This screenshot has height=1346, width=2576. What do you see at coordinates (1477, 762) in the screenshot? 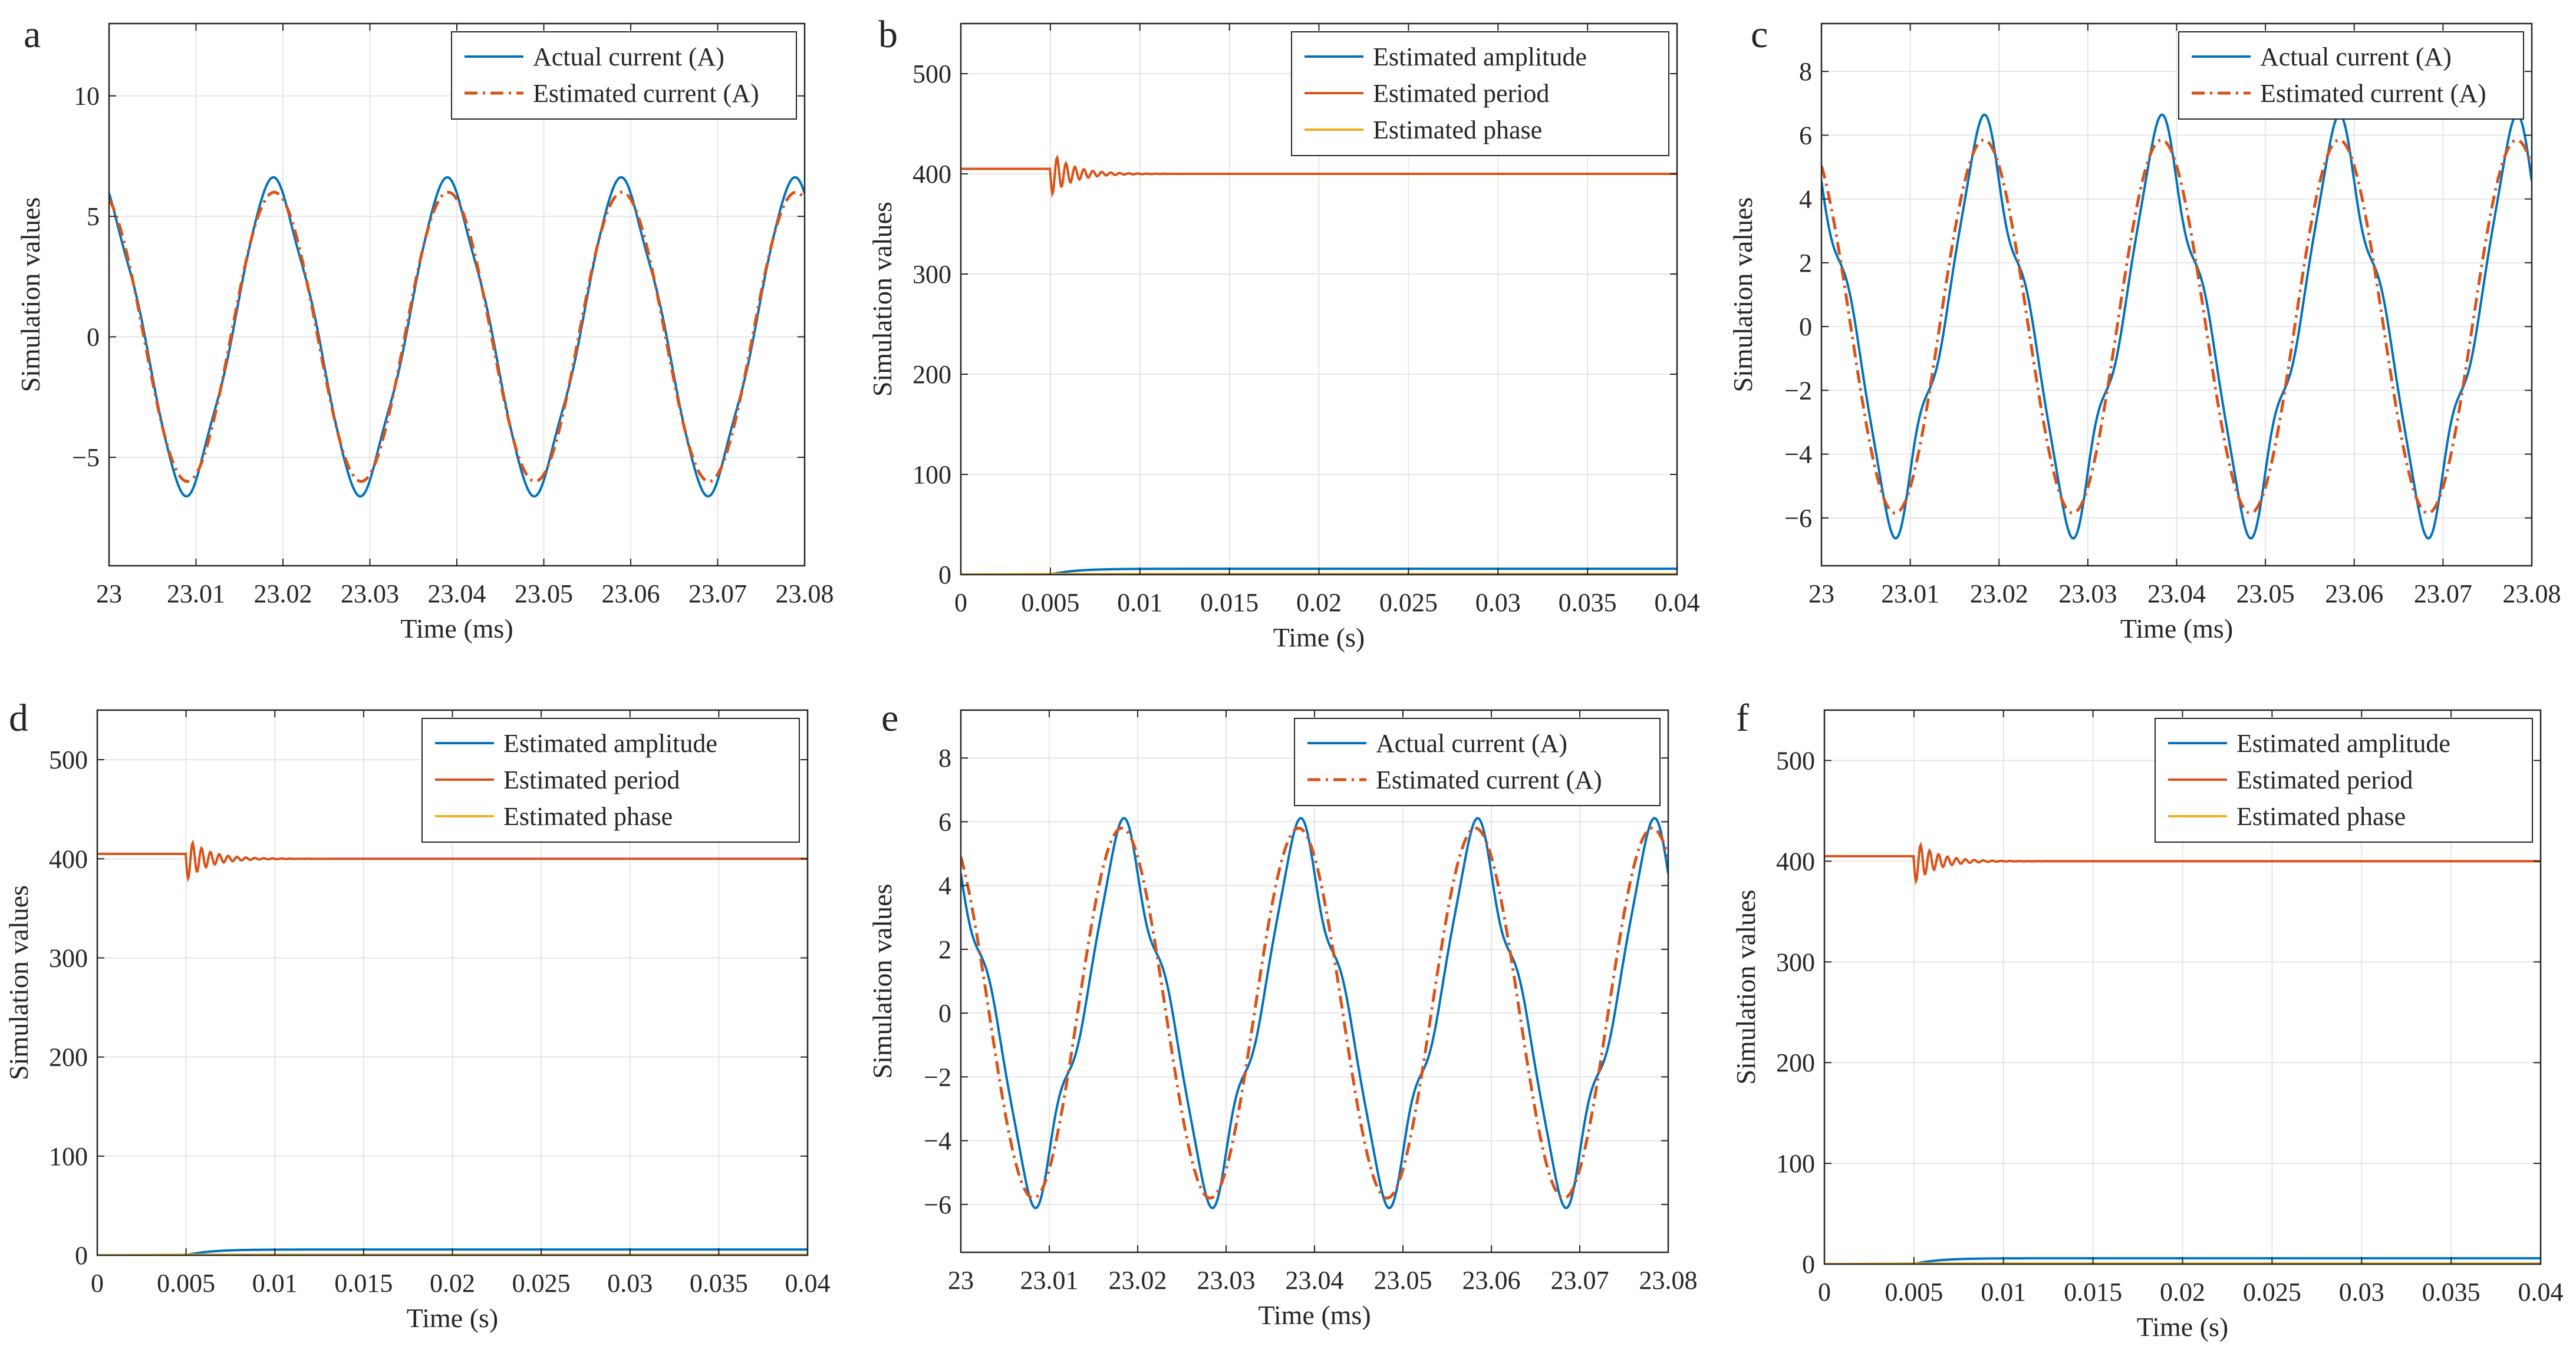
I see `legend-box` at bounding box center [1477, 762].